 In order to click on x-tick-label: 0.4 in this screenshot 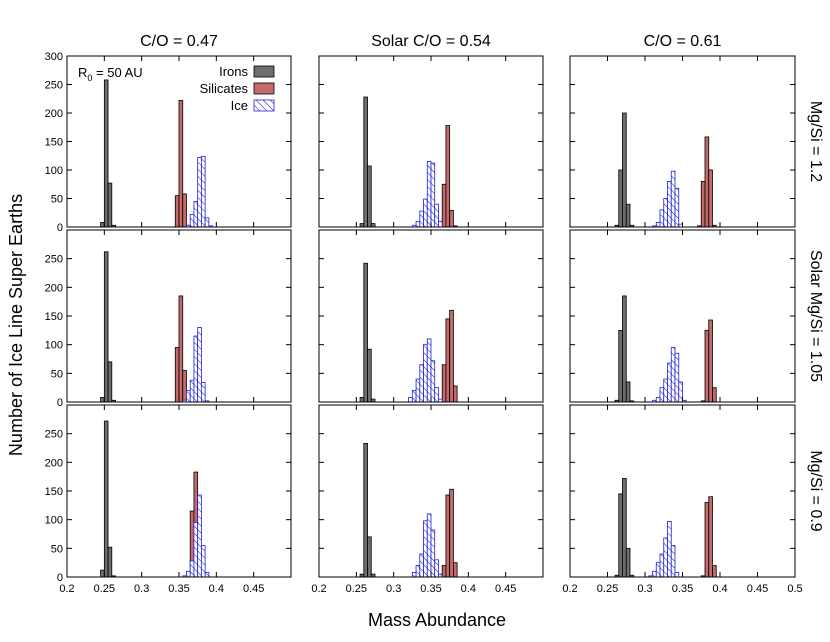, I will do `click(719, 589)`.